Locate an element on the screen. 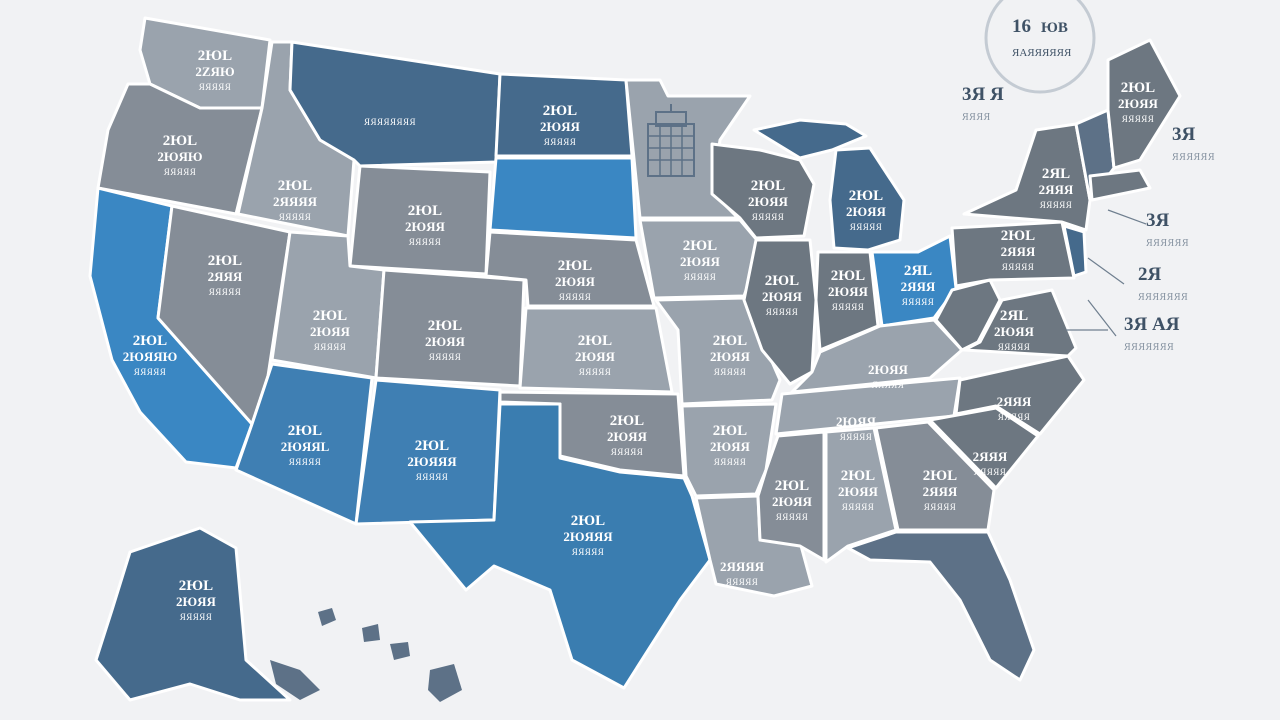 The image size is (1280, 720). state-label-pa: 2ЮL 2ЯЯЯ ЯЯЯЯЯ is located at coordinates (1018, 250).